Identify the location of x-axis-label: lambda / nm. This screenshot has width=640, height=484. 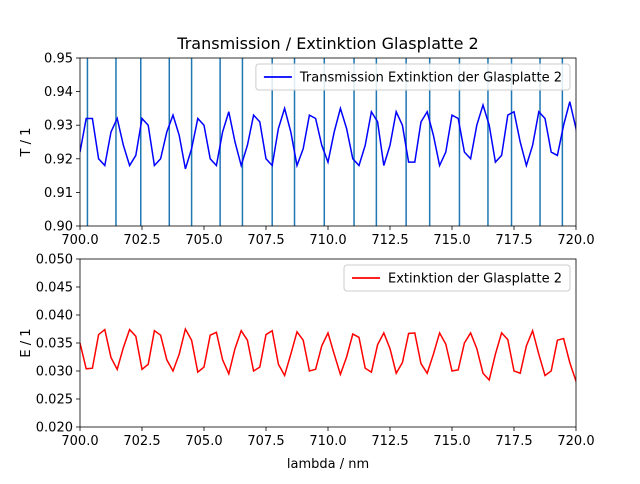
(328, 464).